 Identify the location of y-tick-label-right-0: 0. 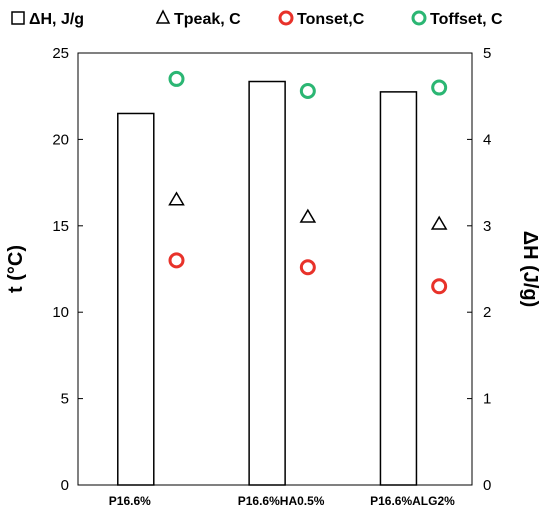
(487, 485).